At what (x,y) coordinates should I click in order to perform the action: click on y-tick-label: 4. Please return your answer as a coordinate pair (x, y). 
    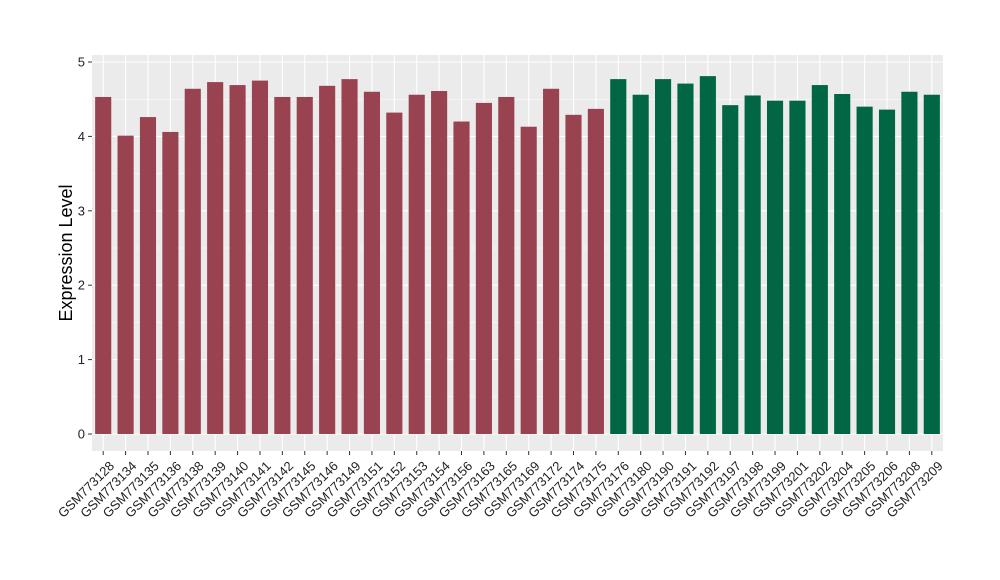
    Looking at the image, I should click on (81, 136).